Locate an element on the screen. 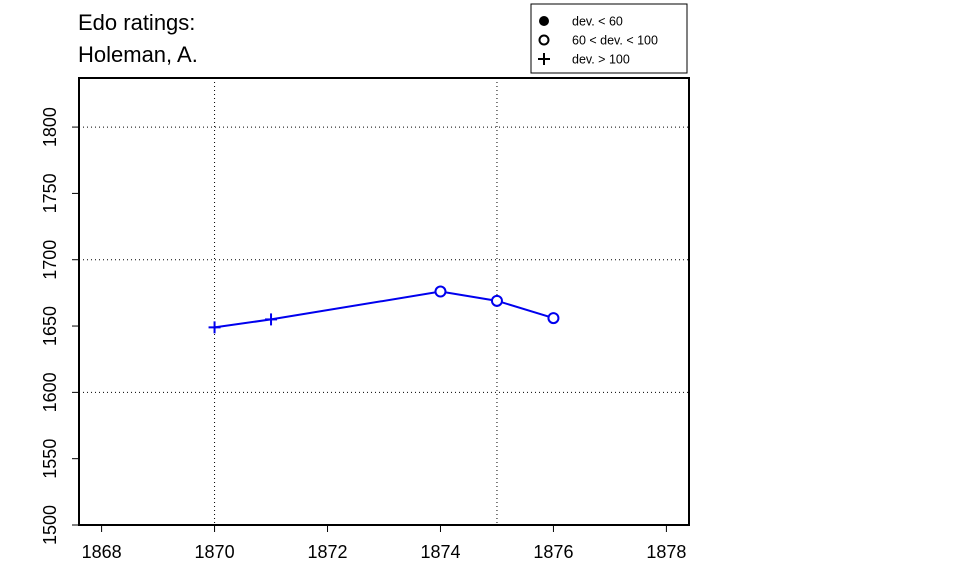 This screenshot has height=576, width=960. y-tick-label: 1600 is located at coordinates (50, 392).